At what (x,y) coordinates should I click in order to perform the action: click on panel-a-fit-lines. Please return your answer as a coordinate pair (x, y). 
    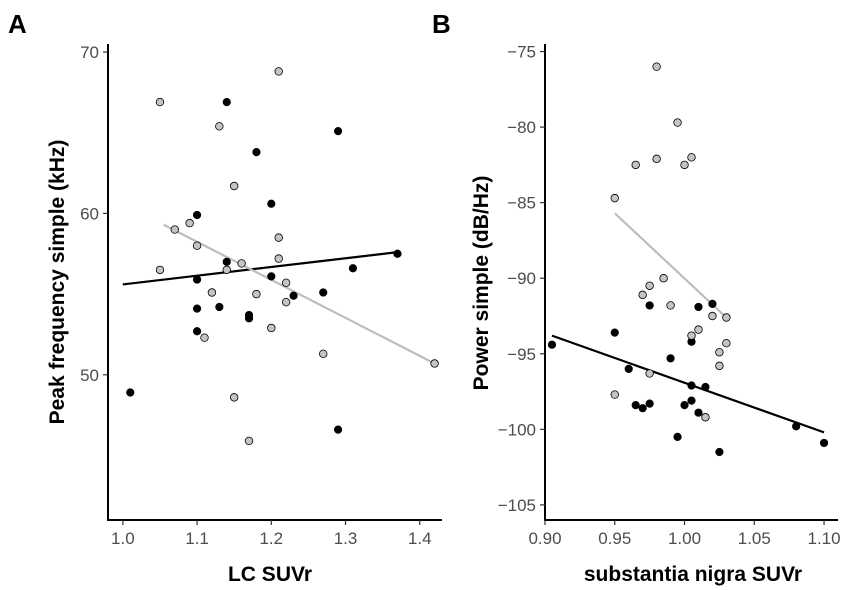
    Looking at the image, I should click on (279, 294).